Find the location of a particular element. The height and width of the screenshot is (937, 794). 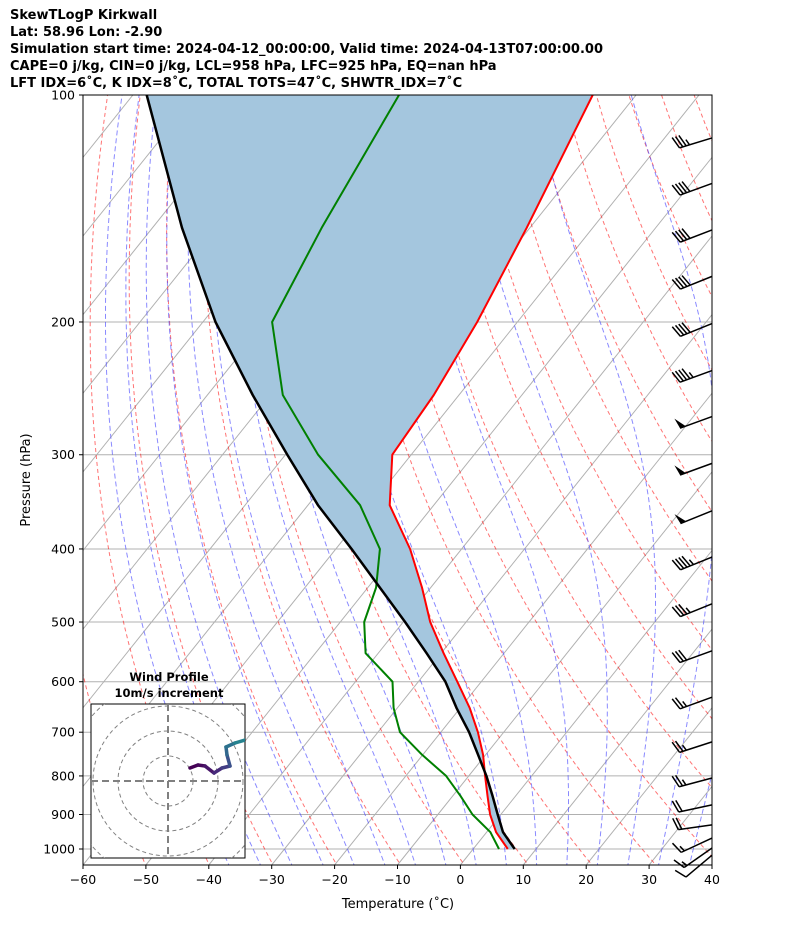

y-tick-label: 100 is located at coordinates (63, 95).